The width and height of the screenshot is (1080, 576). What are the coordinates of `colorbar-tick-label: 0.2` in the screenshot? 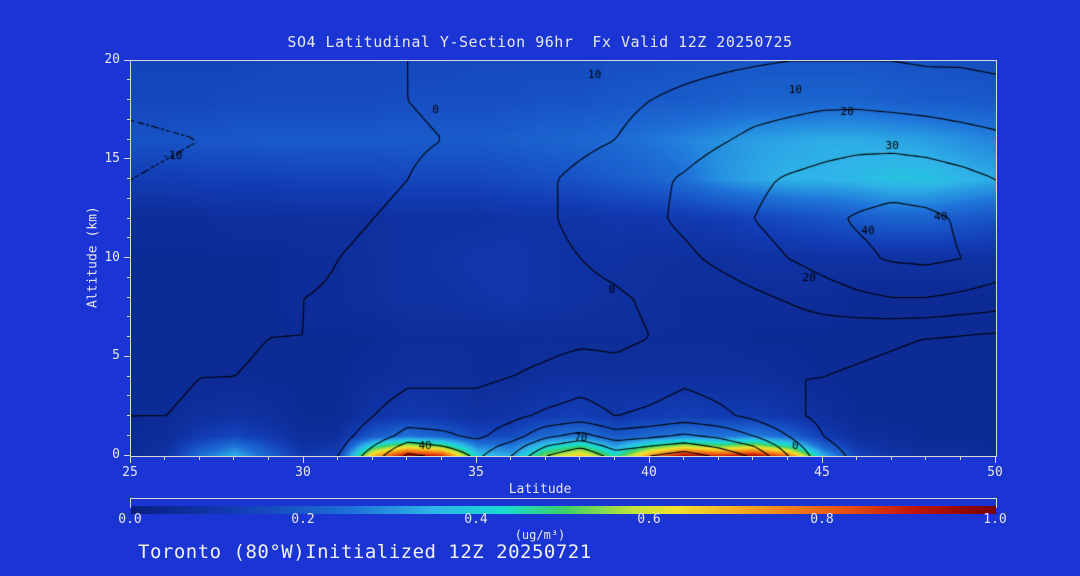 It's located at (303, 519).